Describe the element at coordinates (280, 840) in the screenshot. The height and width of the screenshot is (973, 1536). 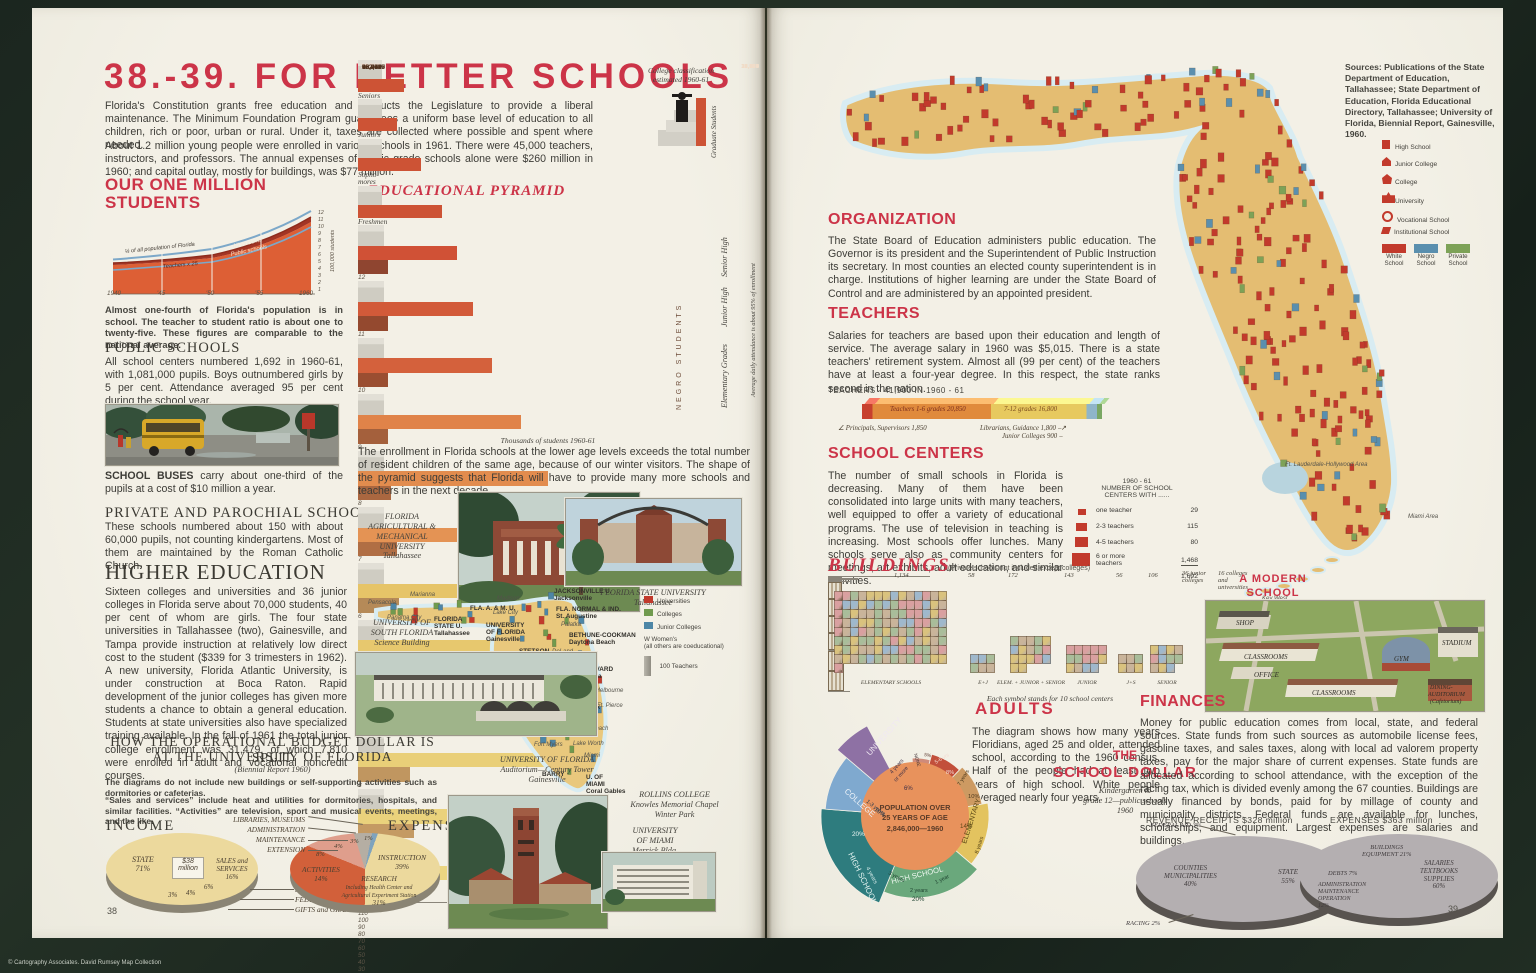
I see `expense-leader-maintenance: MAINTENANCE` at that location.